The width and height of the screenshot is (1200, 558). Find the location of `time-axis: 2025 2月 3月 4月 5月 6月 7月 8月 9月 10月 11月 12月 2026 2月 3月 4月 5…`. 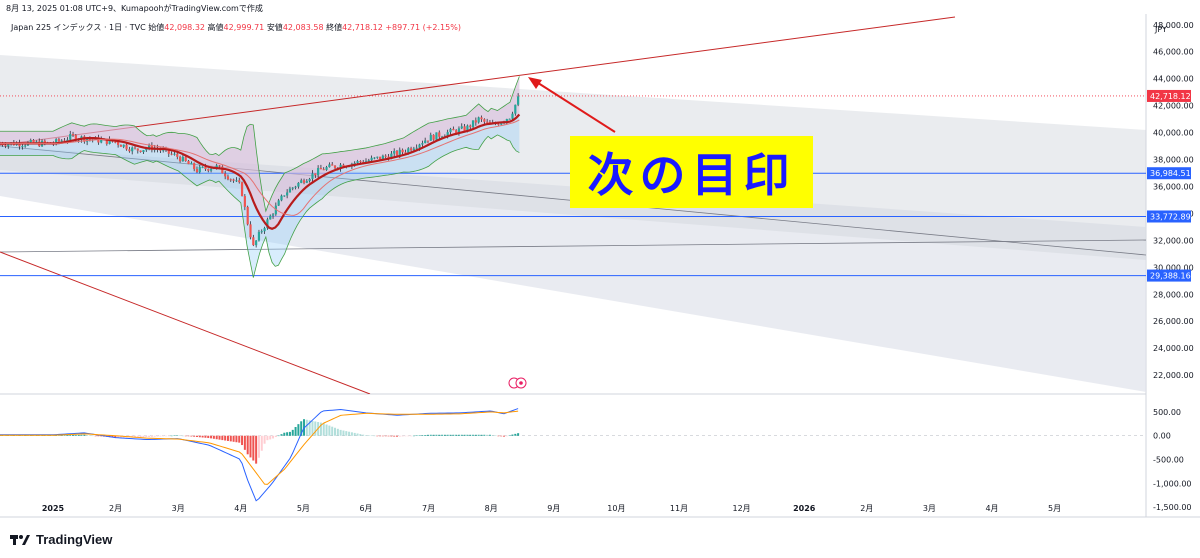

time-axis: 2025 2月 3月 4月 5月 6月 7月 8月 9月 10月 11月 12月 2026 2月 3月 4月 5… is located at coordinates (551, 508).